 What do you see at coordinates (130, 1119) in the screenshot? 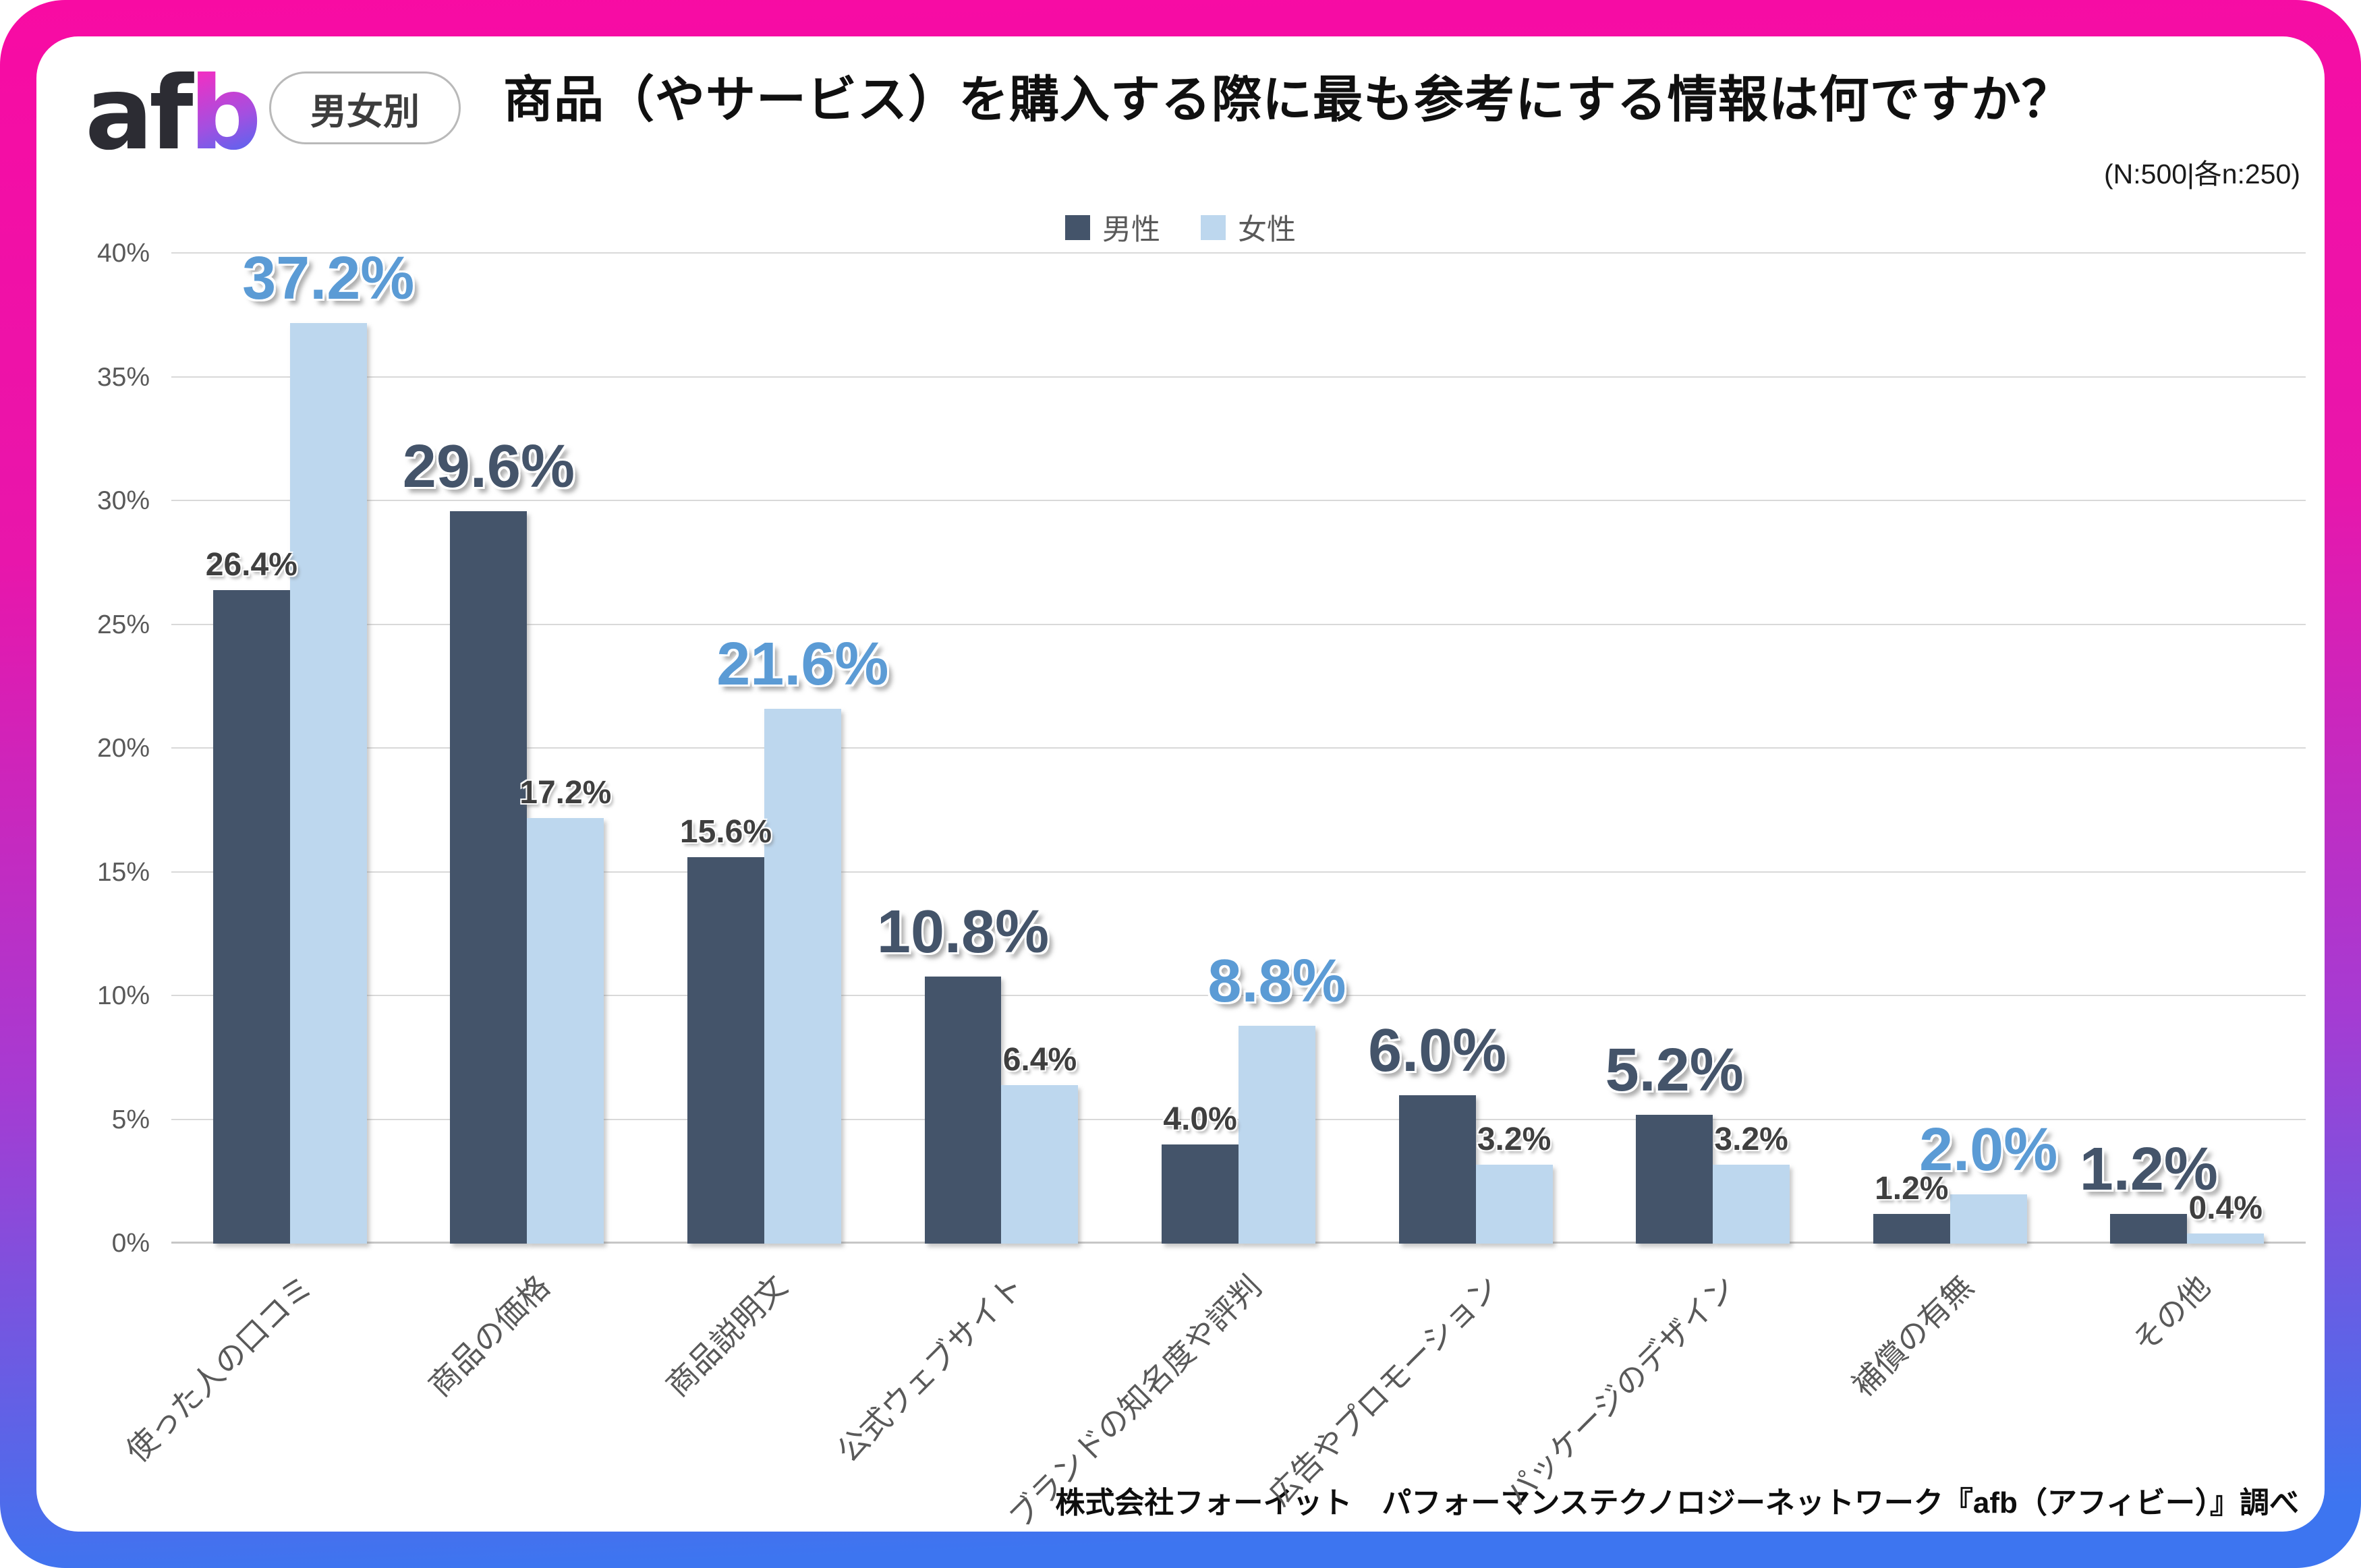
I see `y-tick-label: 5%` at bounding box center [130, 1119].